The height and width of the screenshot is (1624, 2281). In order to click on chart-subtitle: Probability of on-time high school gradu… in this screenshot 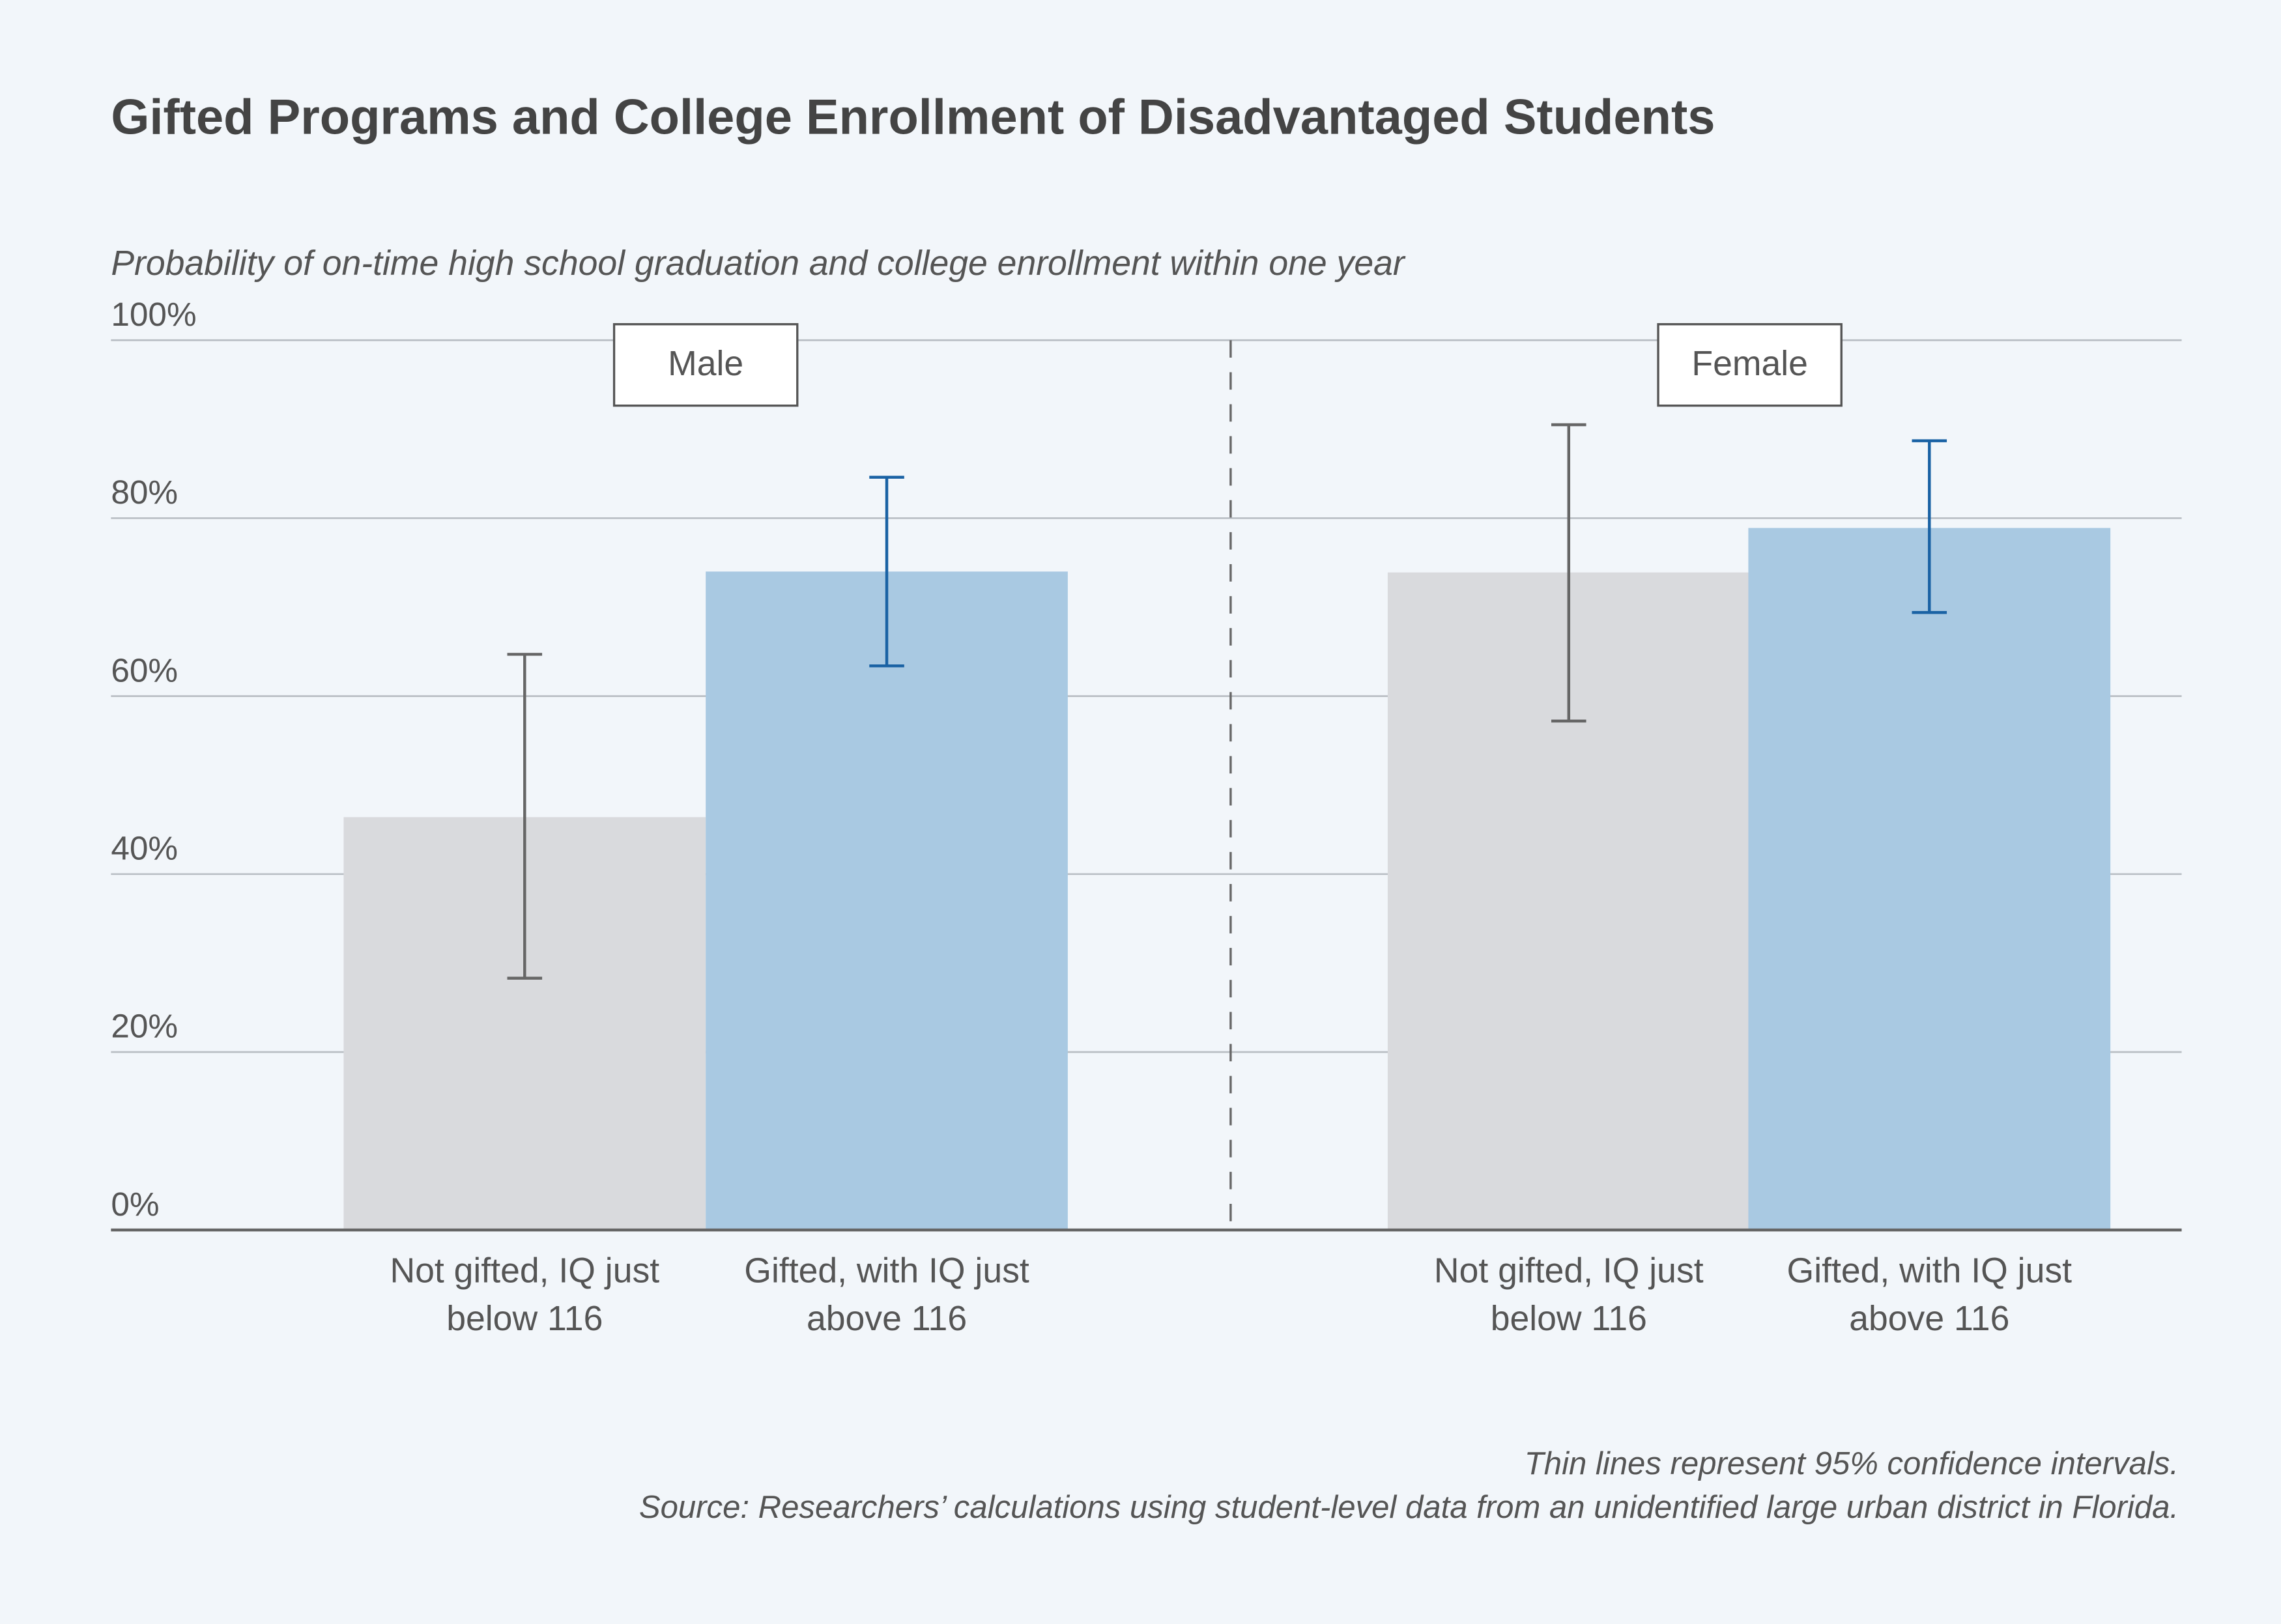, I will do `click(758, 263)`.